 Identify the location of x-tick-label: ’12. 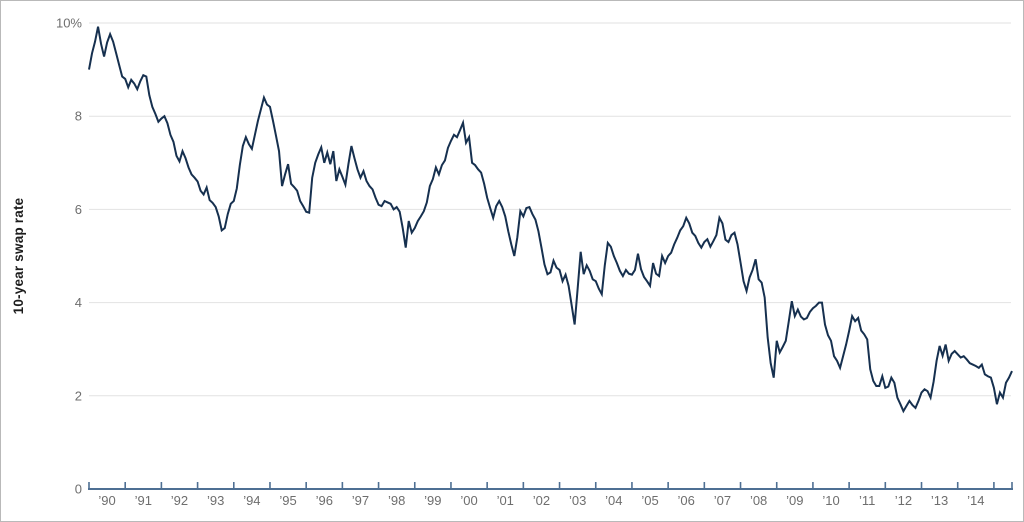
(903, 500).